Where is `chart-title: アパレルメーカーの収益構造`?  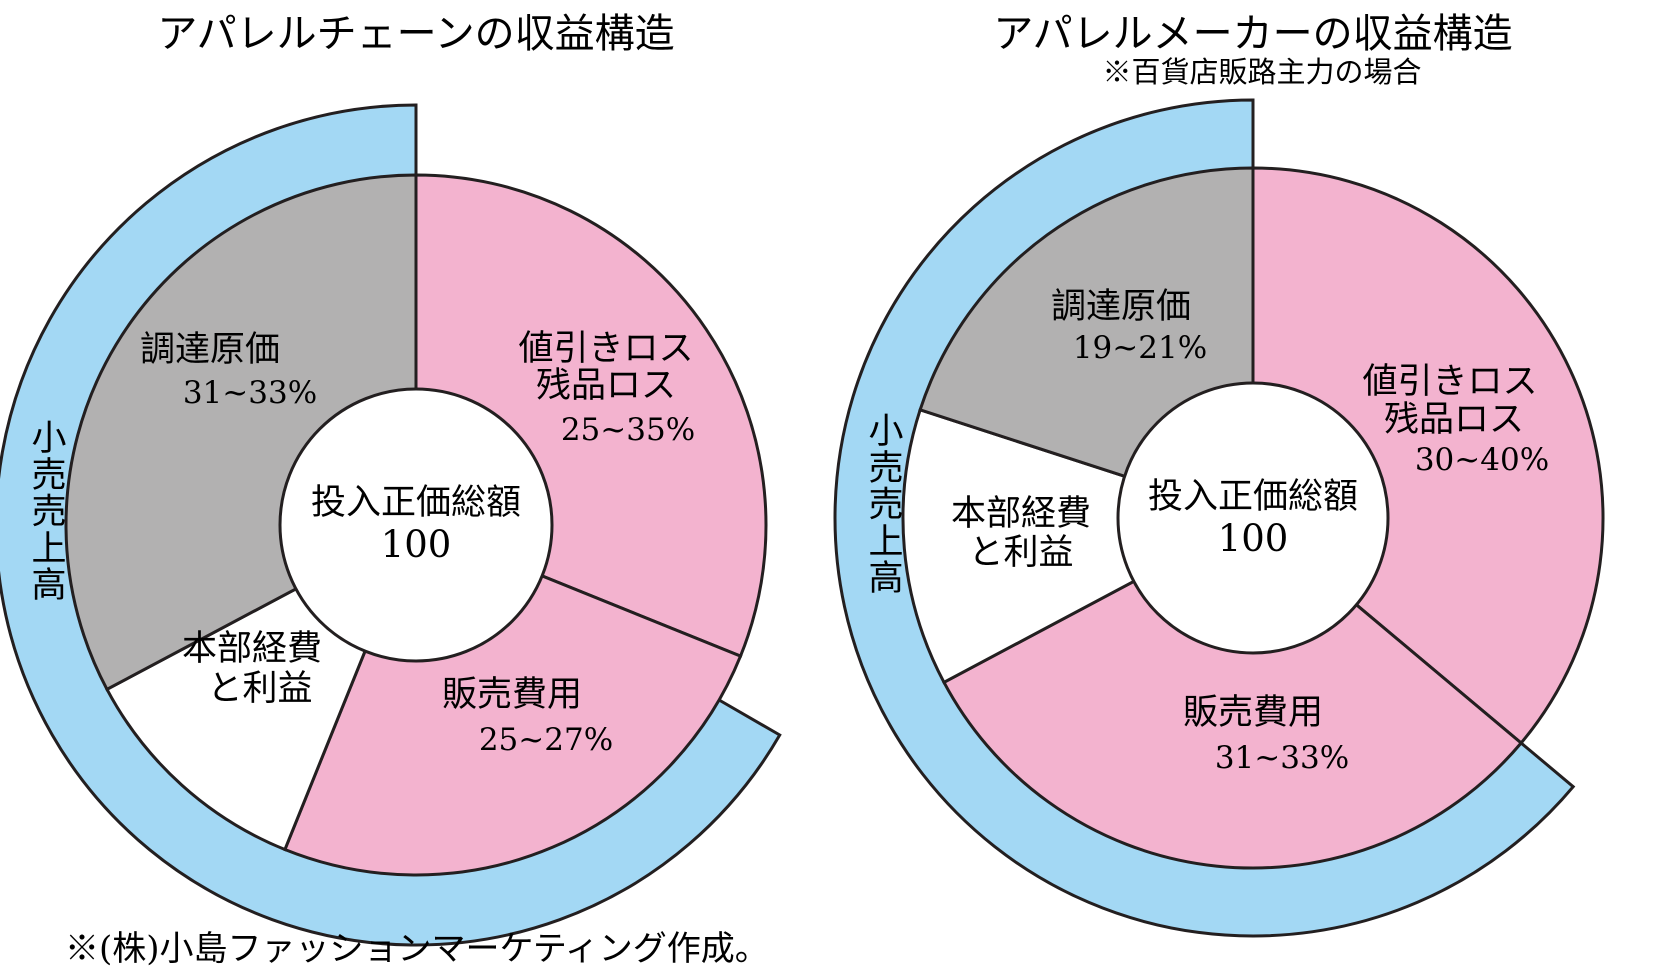 chart-title: アパレルメーカーの収益構造 is located at coordinates (1252, 34).